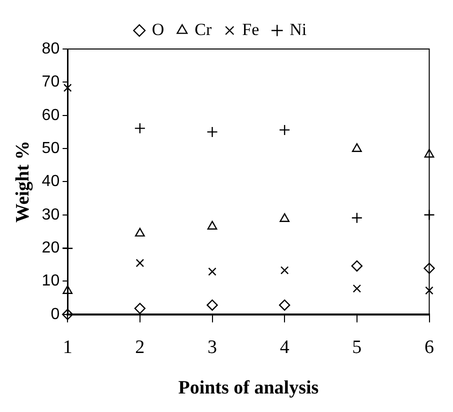  I want to click on legend-label: Ni, so click(298, 29).